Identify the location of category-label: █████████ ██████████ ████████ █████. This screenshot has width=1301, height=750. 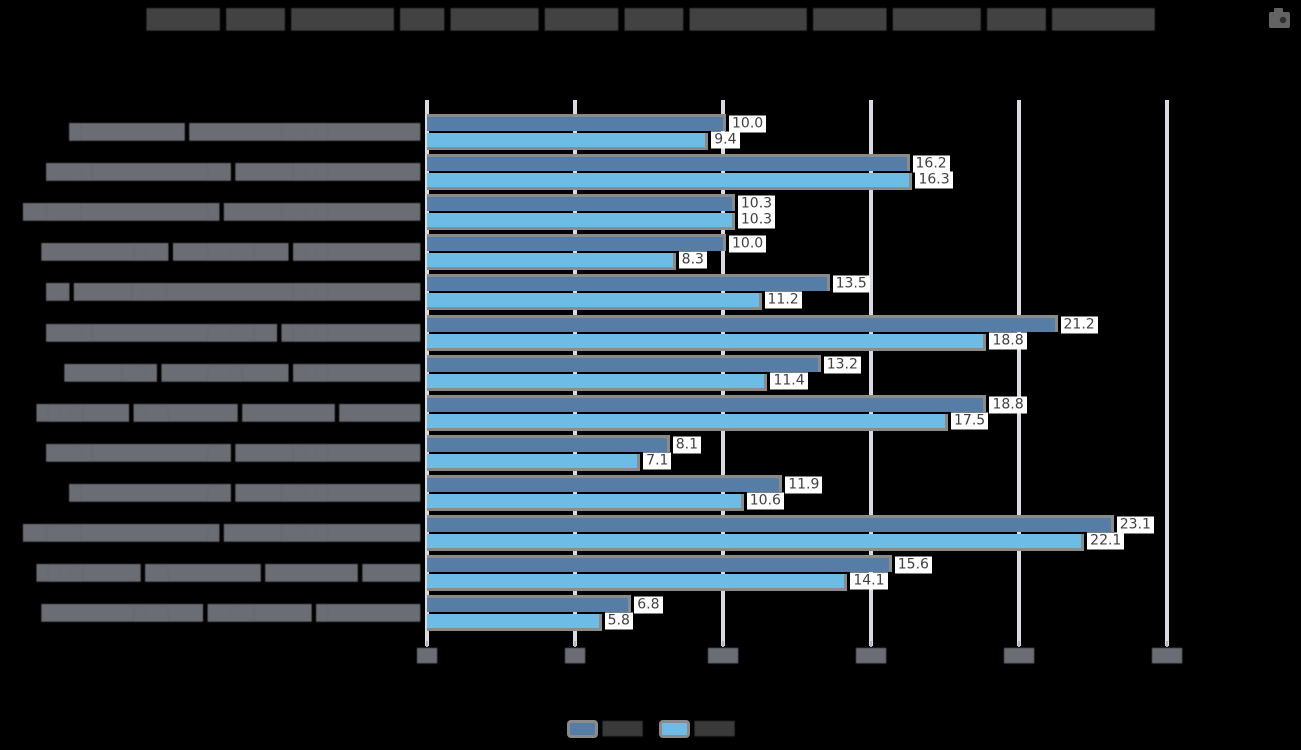
(228, 573).